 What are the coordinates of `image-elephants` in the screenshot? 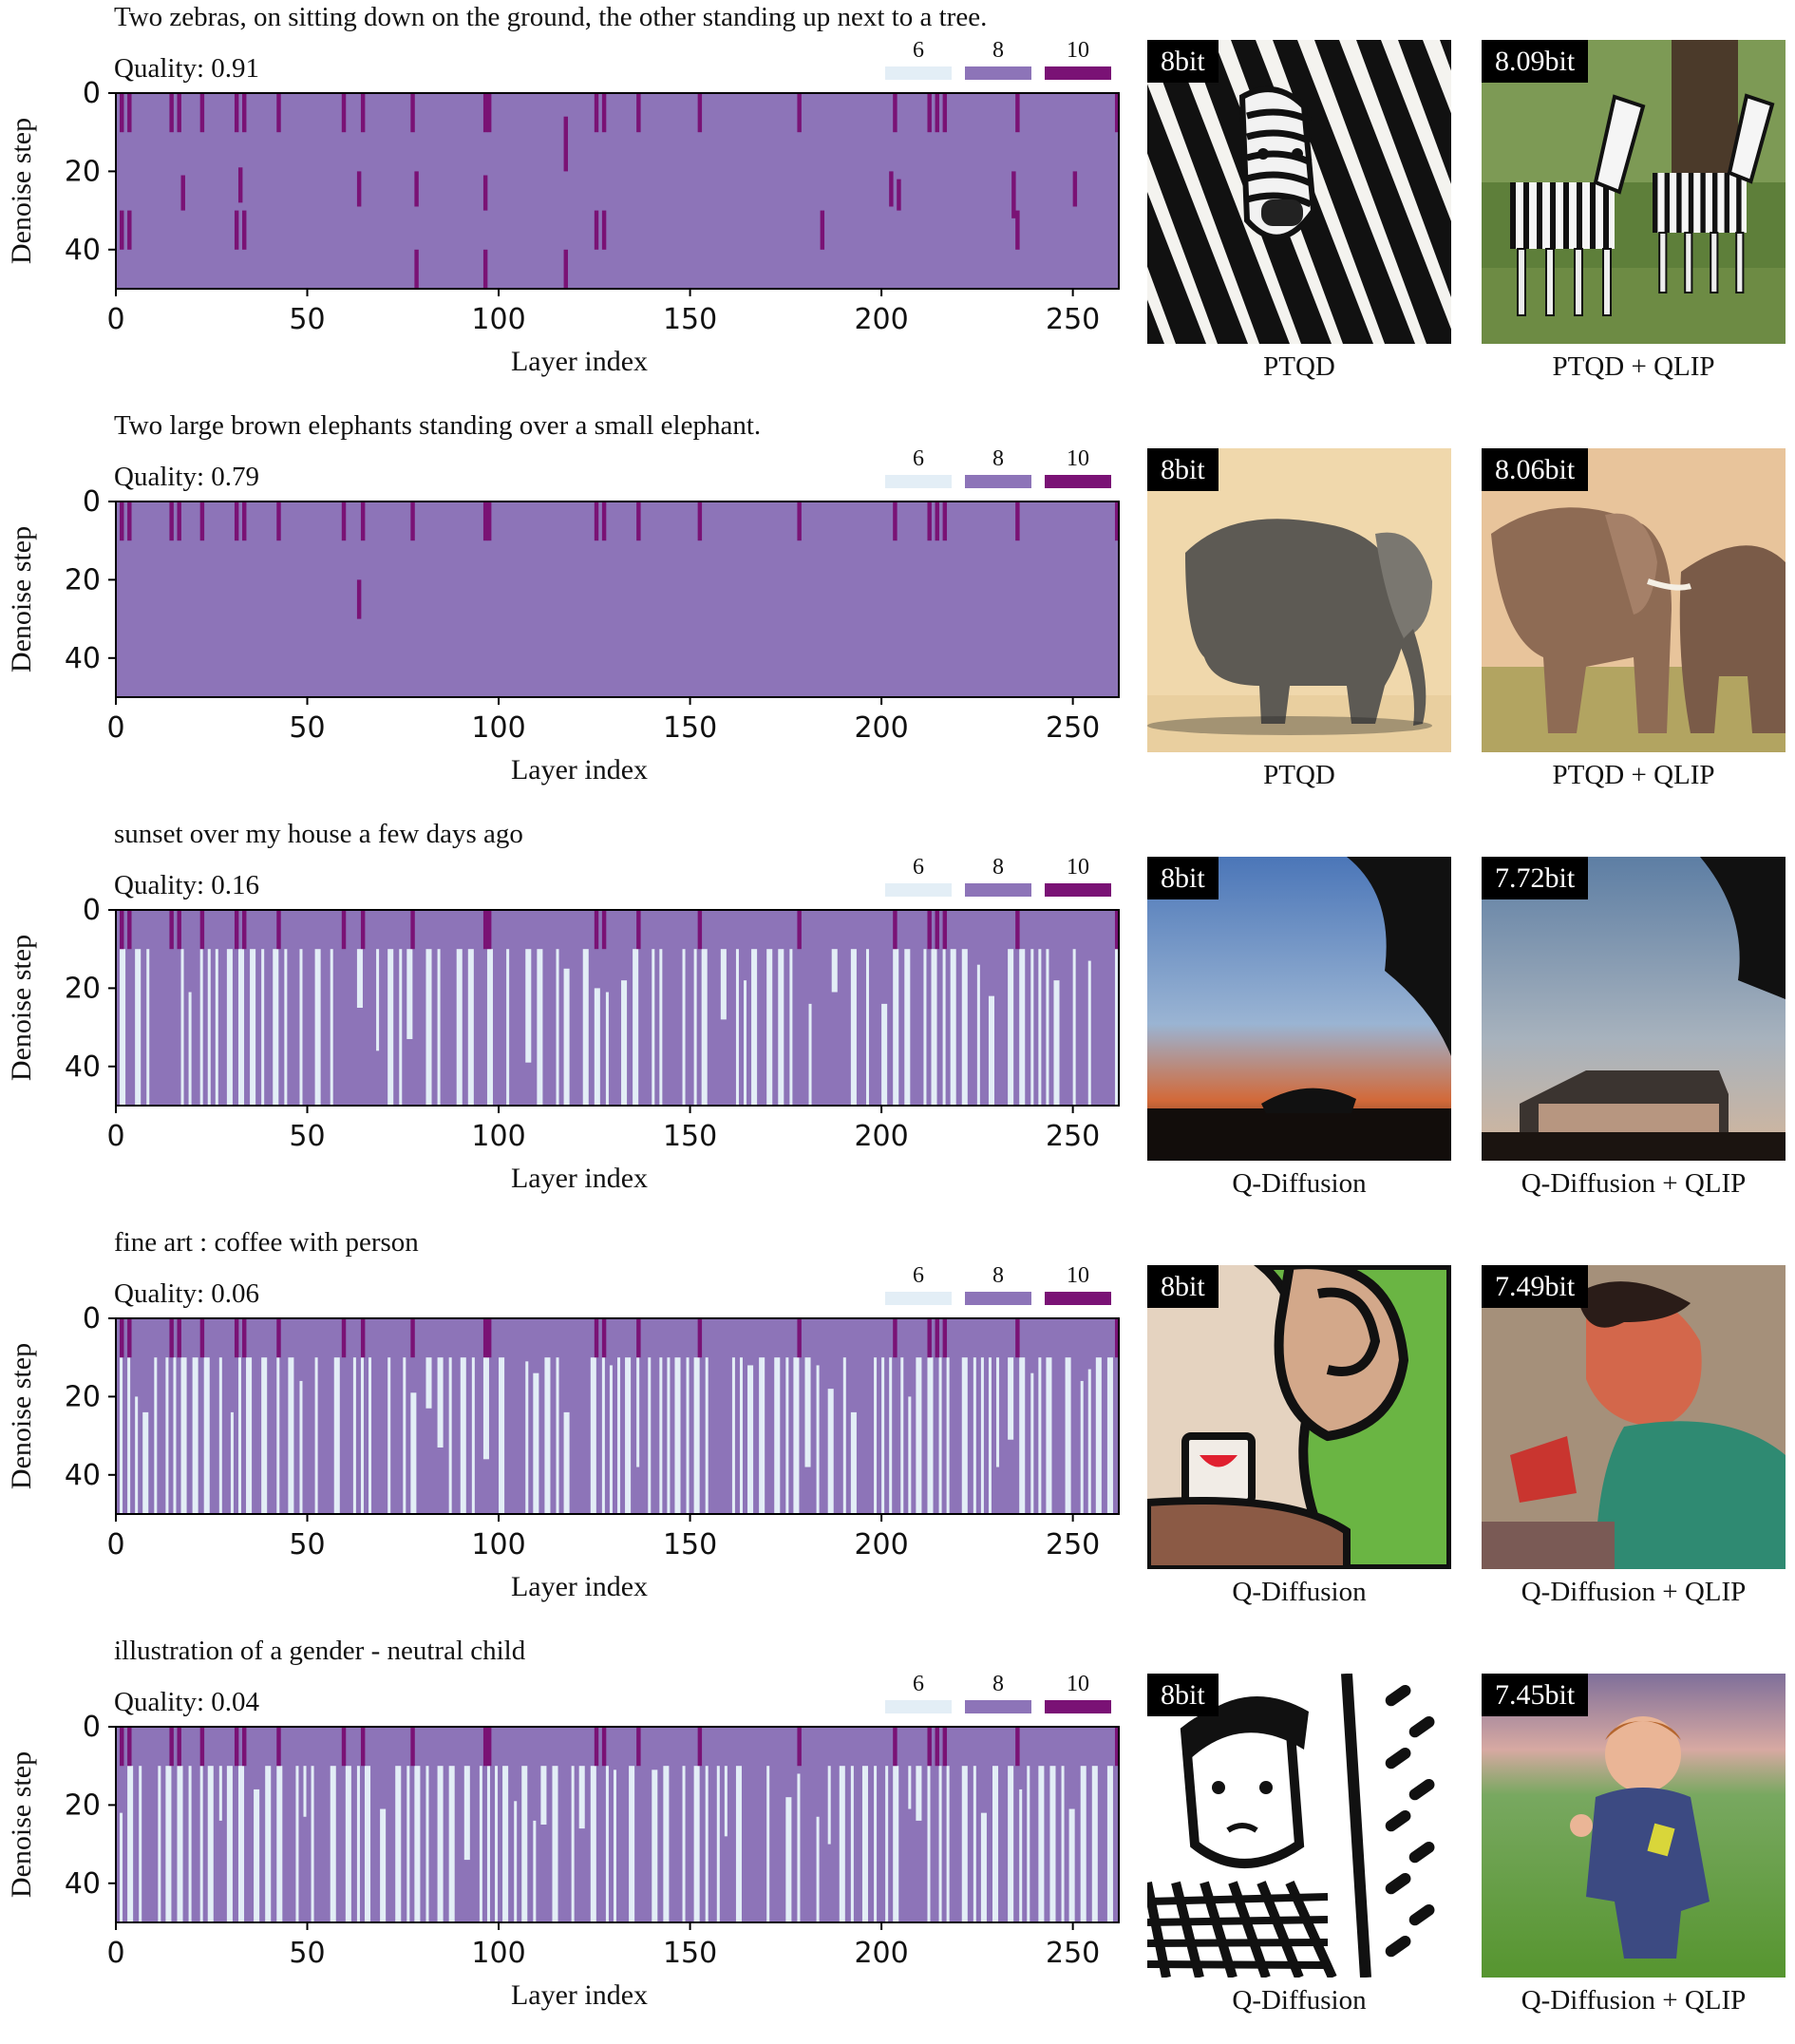 It's located at (1634, 600).